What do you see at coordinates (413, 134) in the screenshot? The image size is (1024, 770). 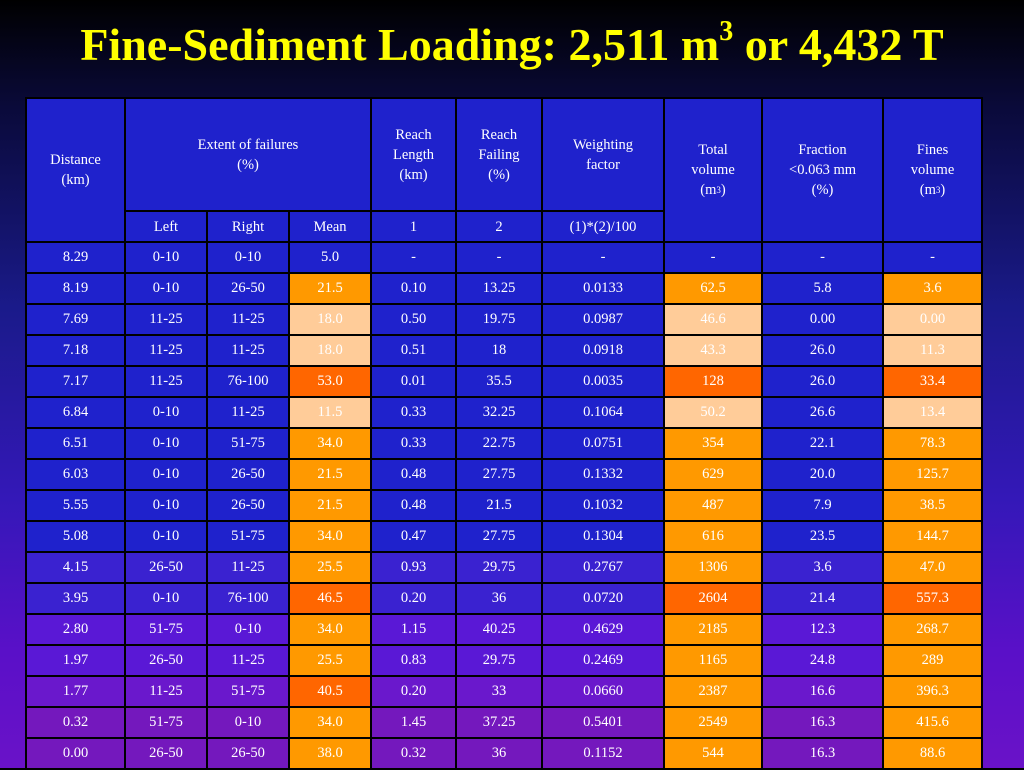 I see `header-reach-length-line1: Reach` at bounding box center [413, 134].